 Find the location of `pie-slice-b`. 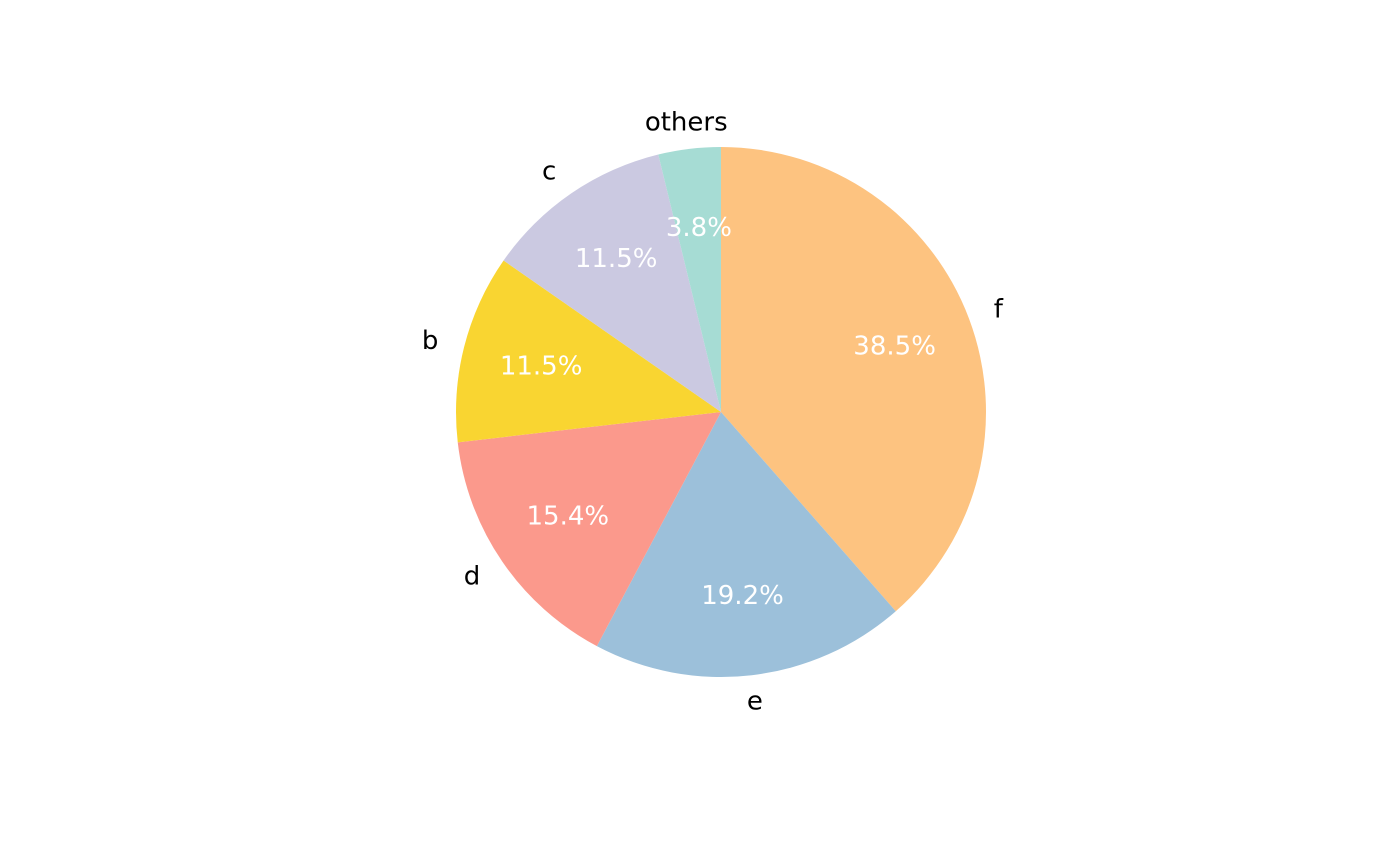

pie-slice-b is located at coordinates (588, 351).